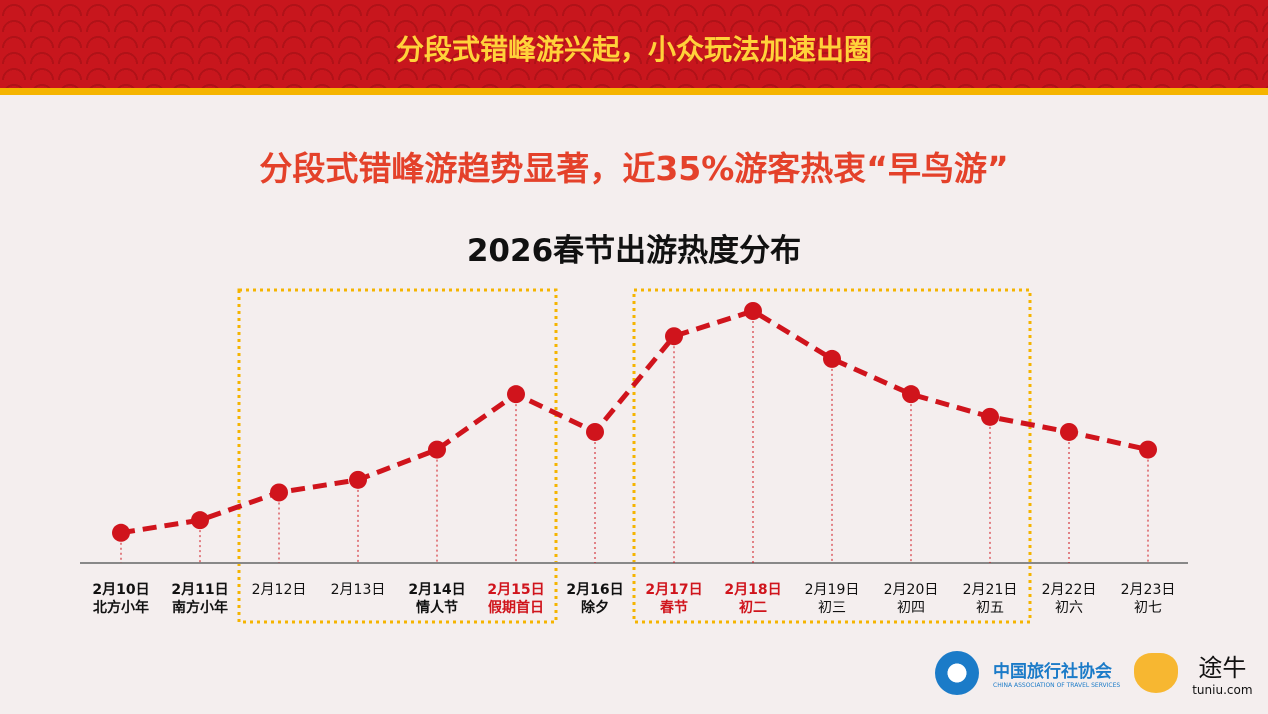 Image resolution: width=1268 pixels, height=714 pixels. Describe the element at coordinates (753, 607) in the screenshot. I see `x-tick-note: 初二` at that location.